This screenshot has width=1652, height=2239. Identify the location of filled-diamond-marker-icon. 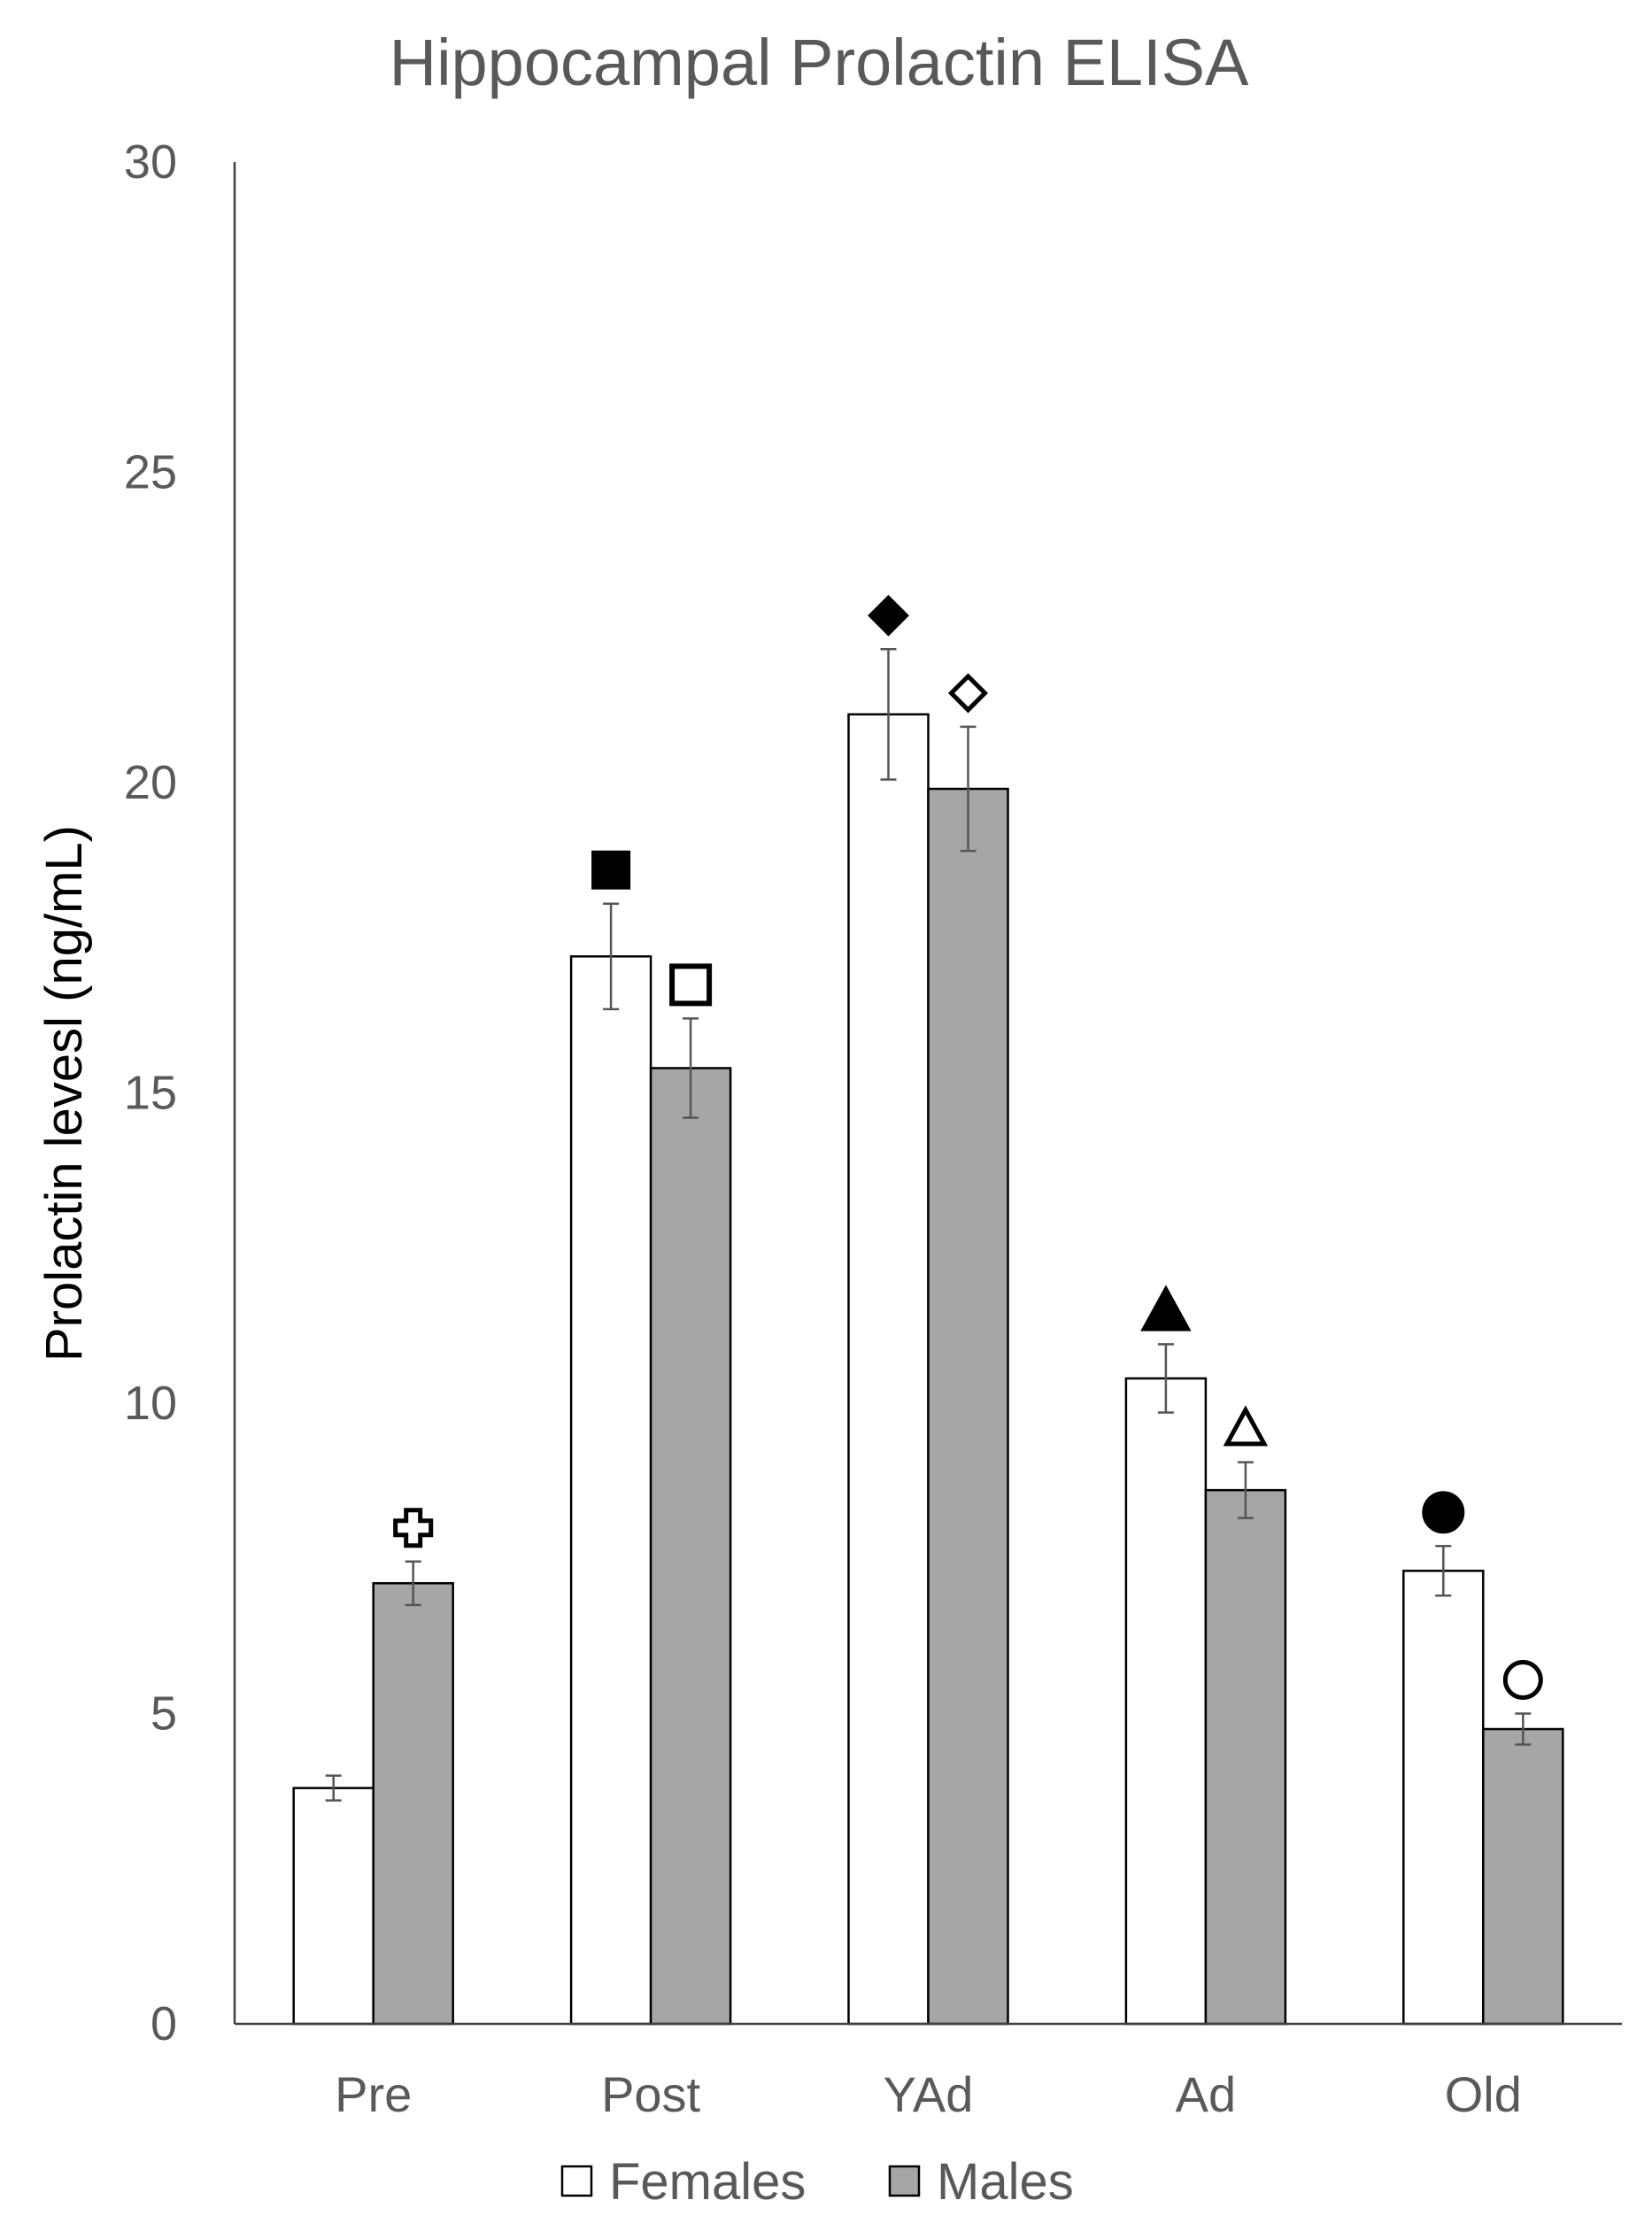
(888, 615).